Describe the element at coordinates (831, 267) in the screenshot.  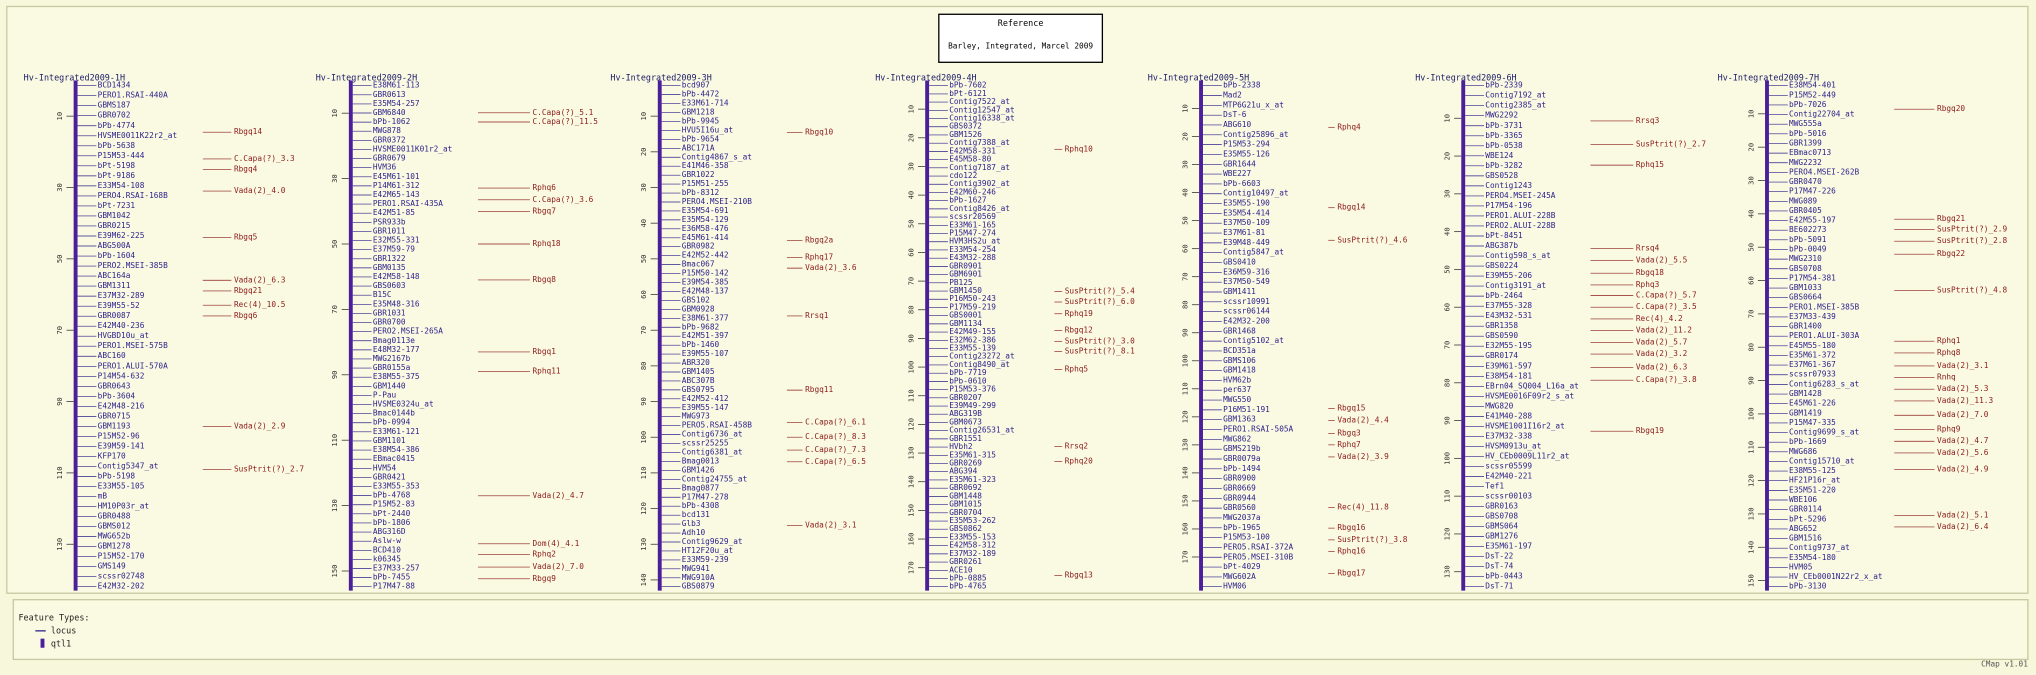
I see `qtl-label: Vada(2)_3.6` at that location.